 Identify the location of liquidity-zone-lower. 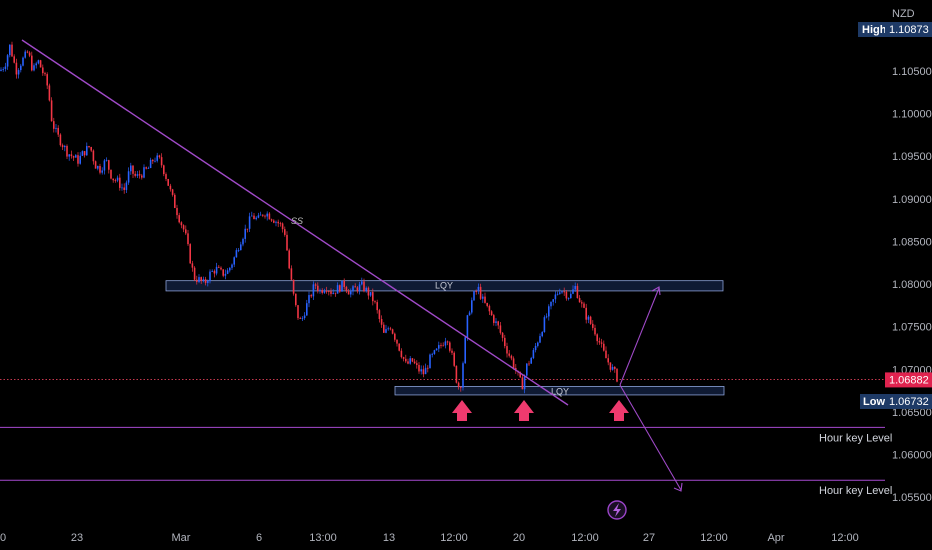
(559, 391).